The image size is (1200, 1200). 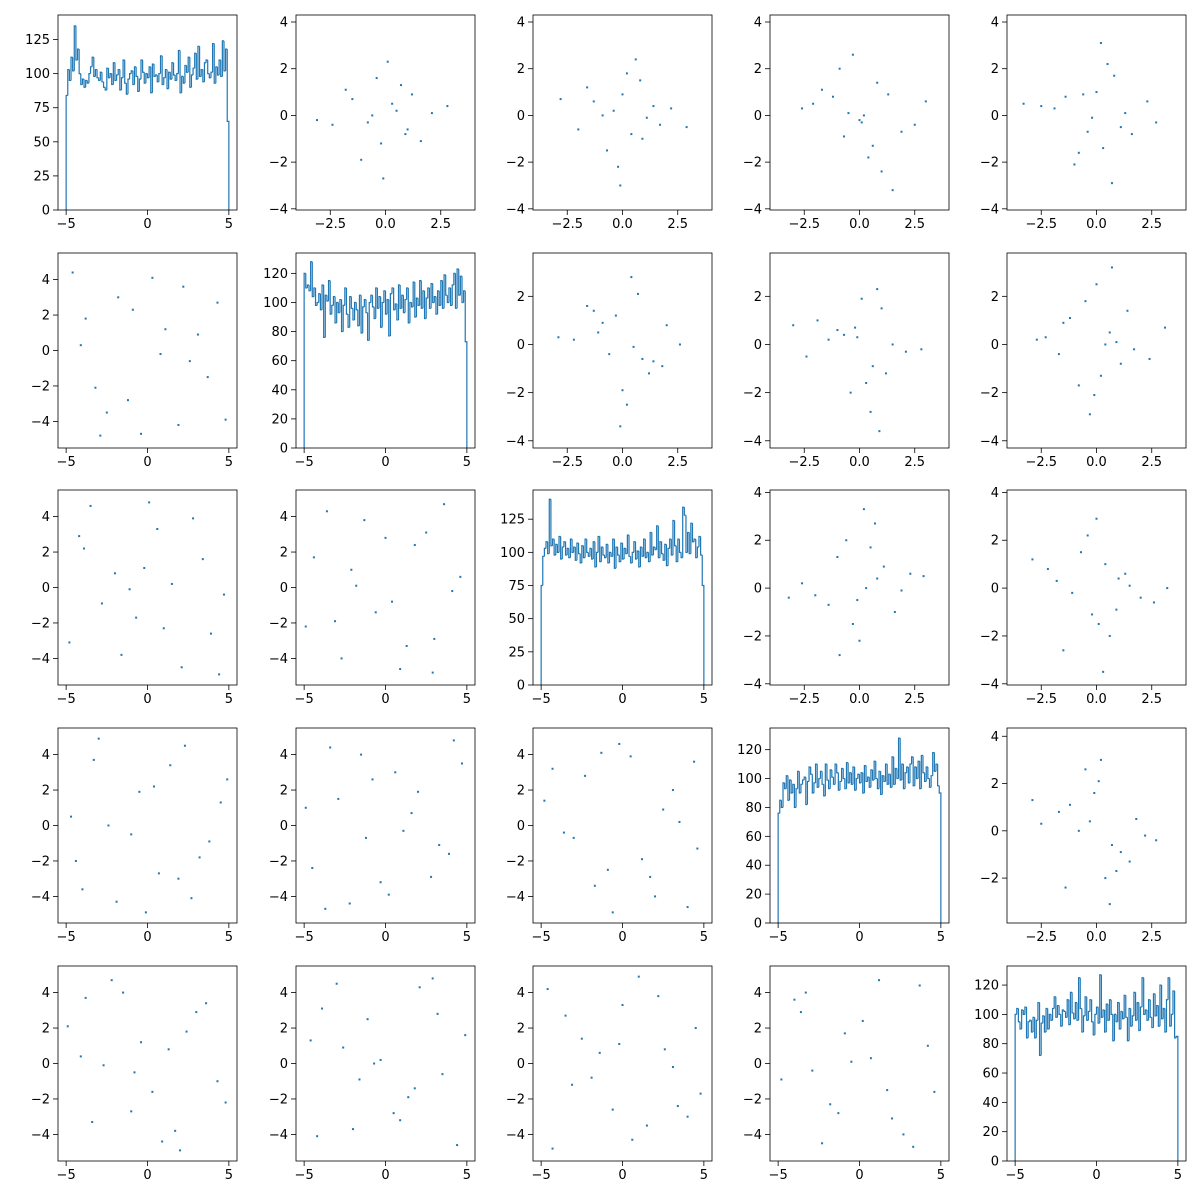 What do you see at coordinates (753, 866) in the screenshot?
I see `y-tick-label: 40` at bounding box center [753, 866].